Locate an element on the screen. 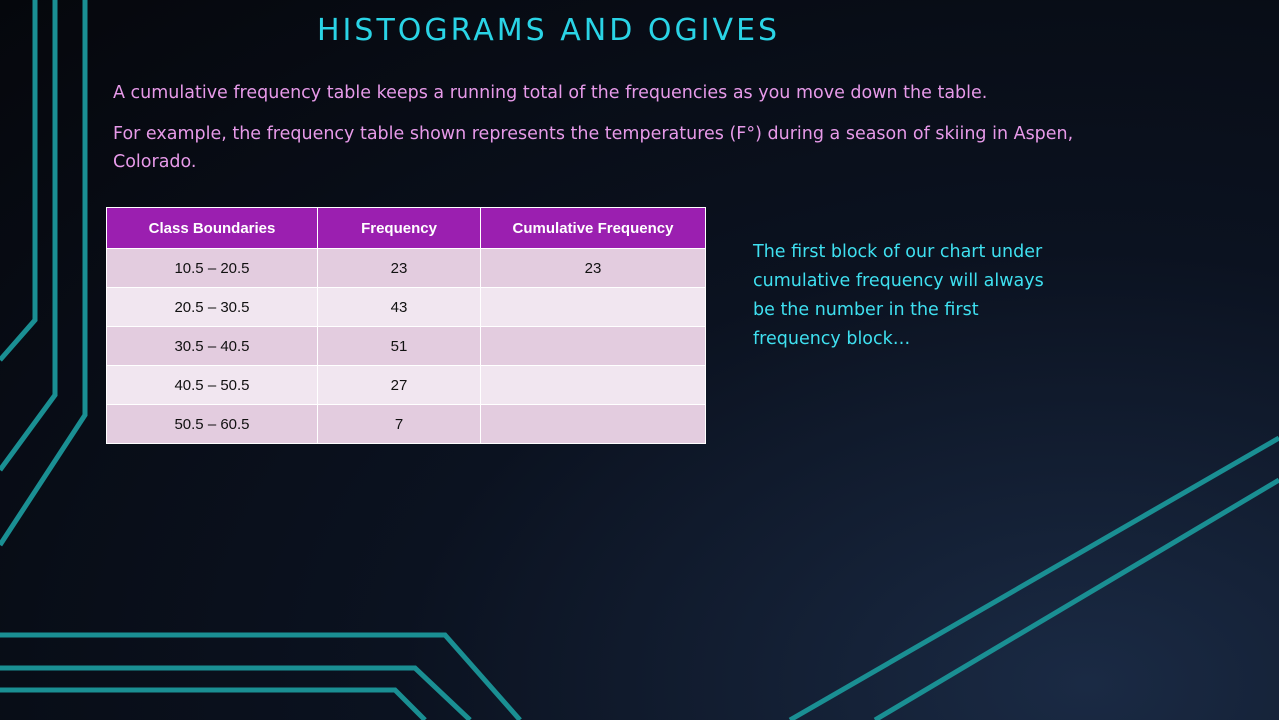 Image resolution: width=1279 pixels, height=720 pixels. class-boundaries-cell: 30.5 – 40.5 is located at coordinates (212, 346).